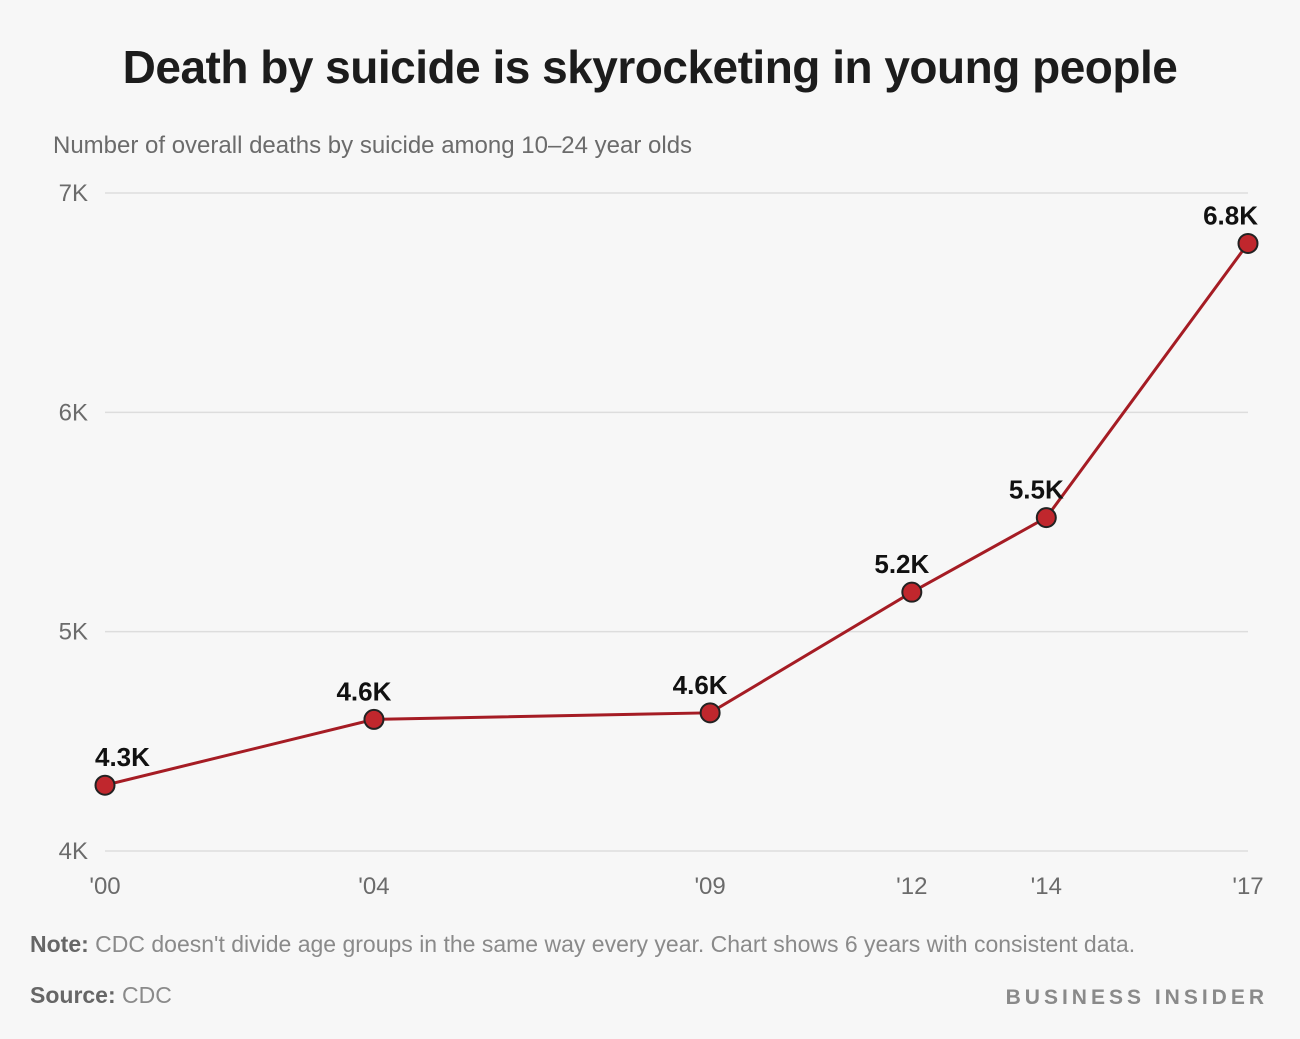 This screenshot has width=1300, height=1039. Describe the element at coordinates (73, 632) in the screenshot. I see `y-tick-label: 5K` at that location.